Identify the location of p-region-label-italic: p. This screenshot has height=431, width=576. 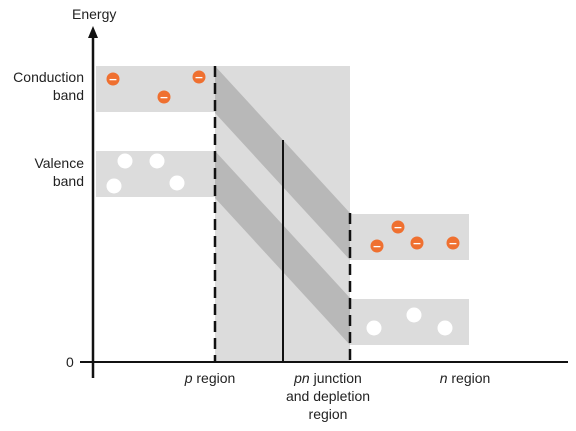
(188, 378).